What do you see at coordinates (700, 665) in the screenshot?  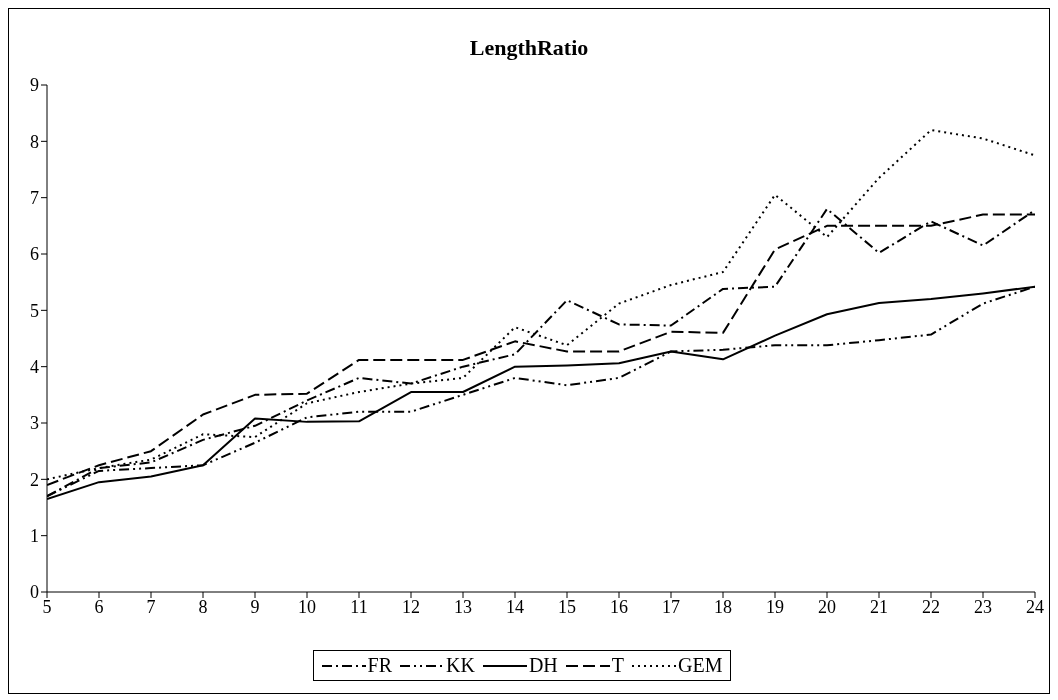 I see `legend-label: GEM` at bounding box center [700, 665].